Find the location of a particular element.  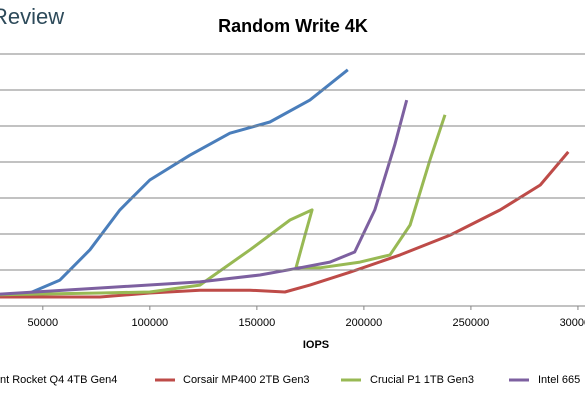

legend-label: Corsair MP400 2TB Gen3 is located at coordinates (246, 380).